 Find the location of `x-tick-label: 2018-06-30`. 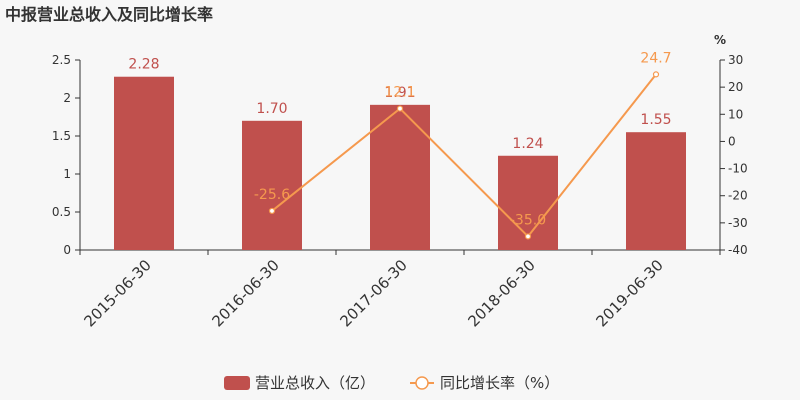

x-tick-label: 2018-06-30 is located at coordinates (501, 293).